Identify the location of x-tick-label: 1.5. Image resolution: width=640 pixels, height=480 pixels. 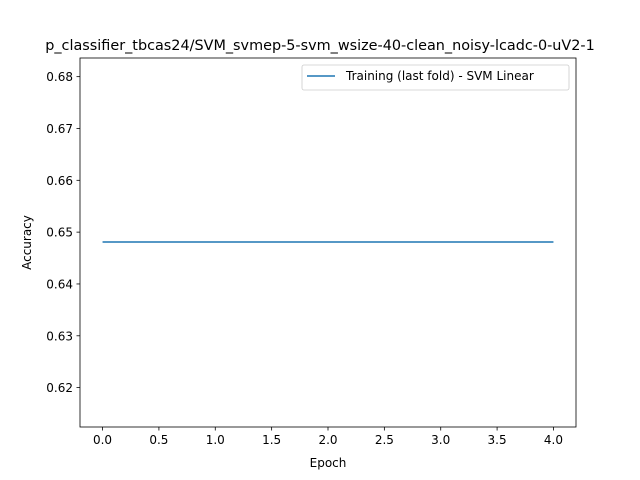
(271, 440).